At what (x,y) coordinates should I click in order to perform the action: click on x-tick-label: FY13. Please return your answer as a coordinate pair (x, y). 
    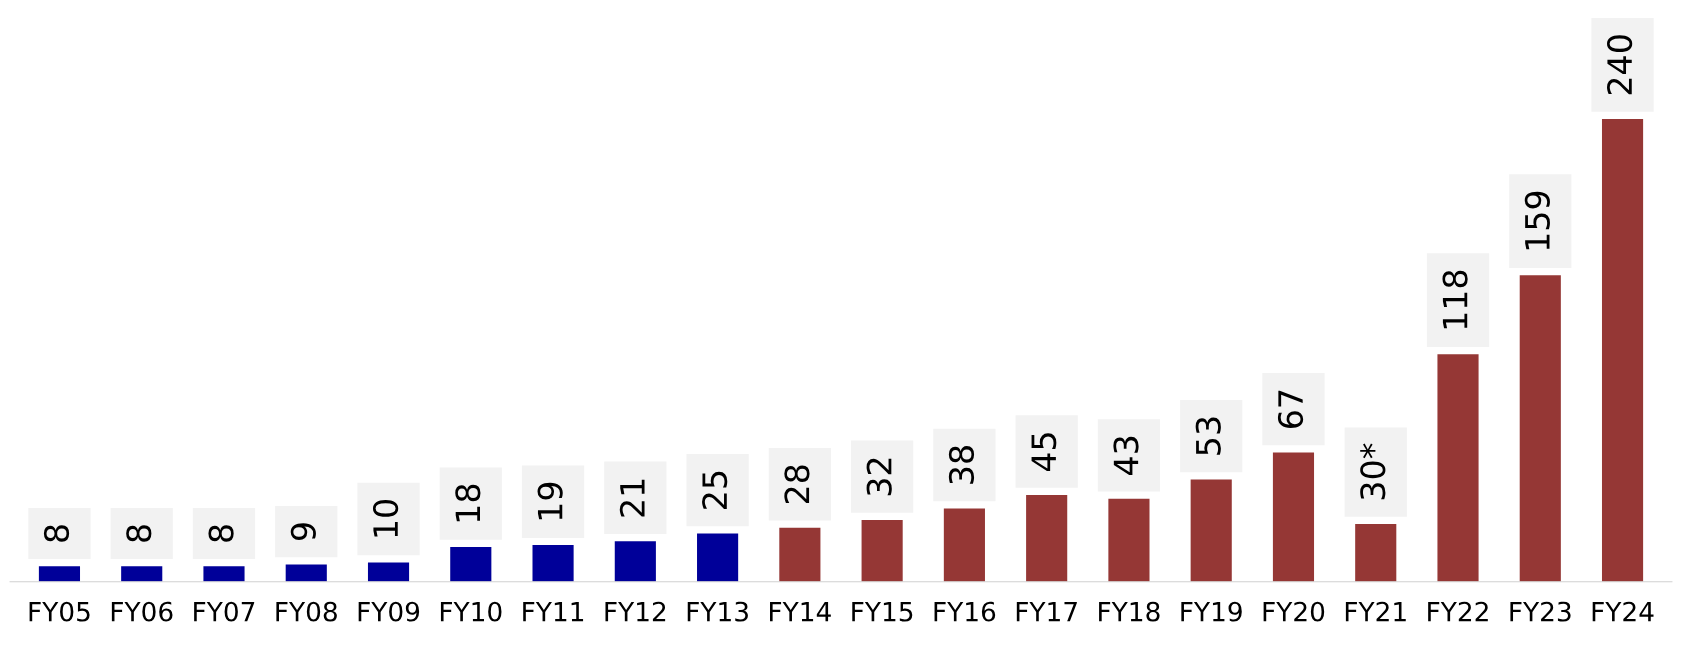
    Looking at the image, I should click on (717, 611).